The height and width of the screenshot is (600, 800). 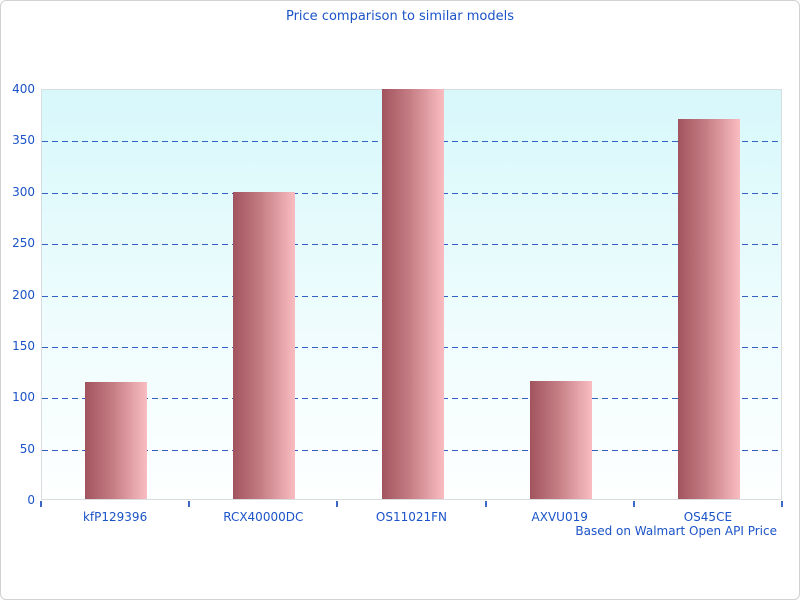 I want to click on bar-RCX40000DC, so click(x=264, y=345).